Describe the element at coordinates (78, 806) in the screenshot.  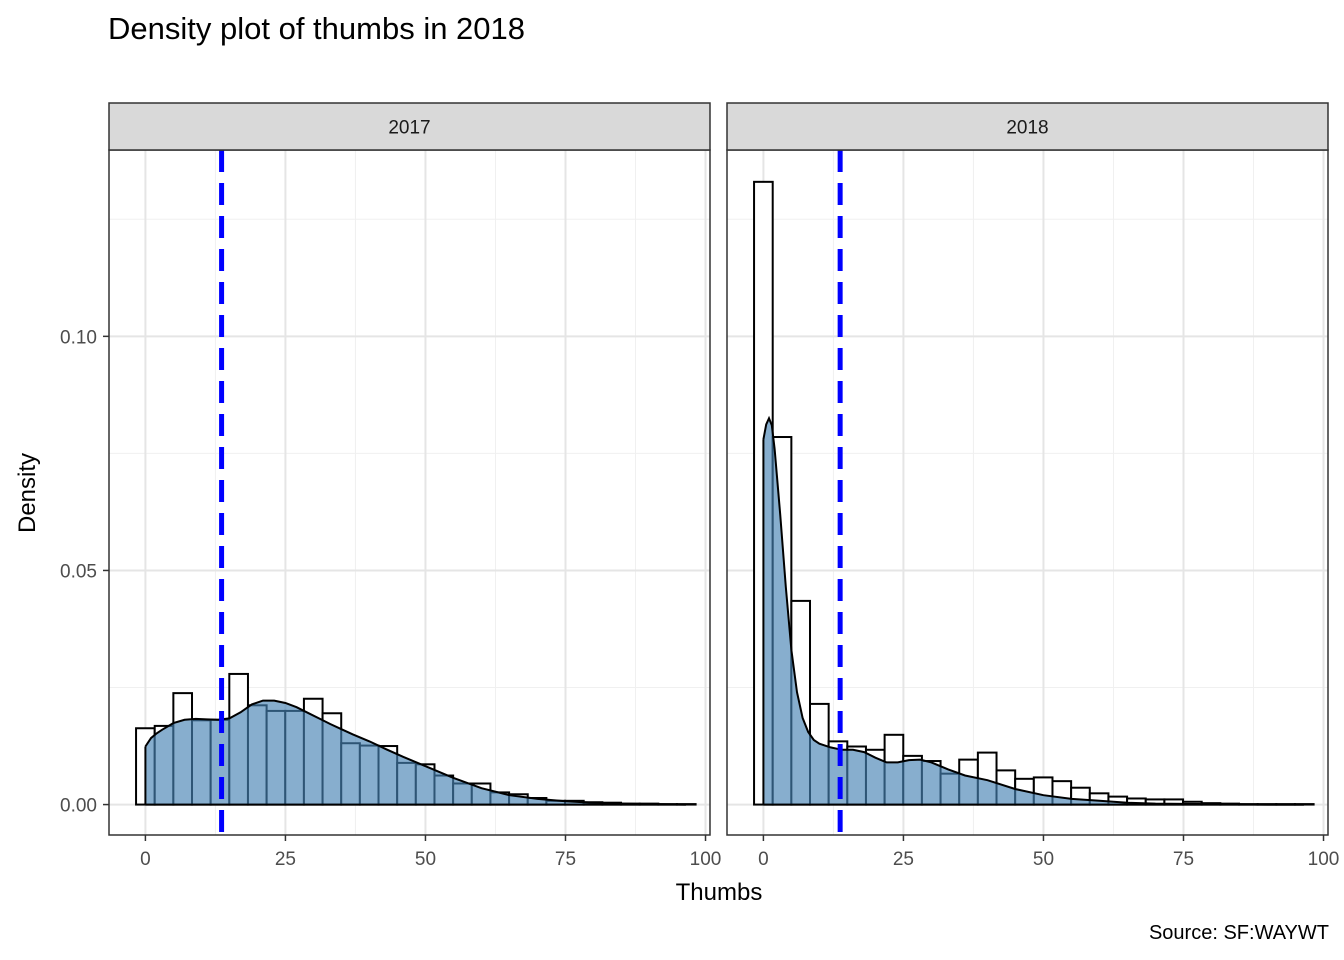
I see `y-tick-label: 0.00` at that location.